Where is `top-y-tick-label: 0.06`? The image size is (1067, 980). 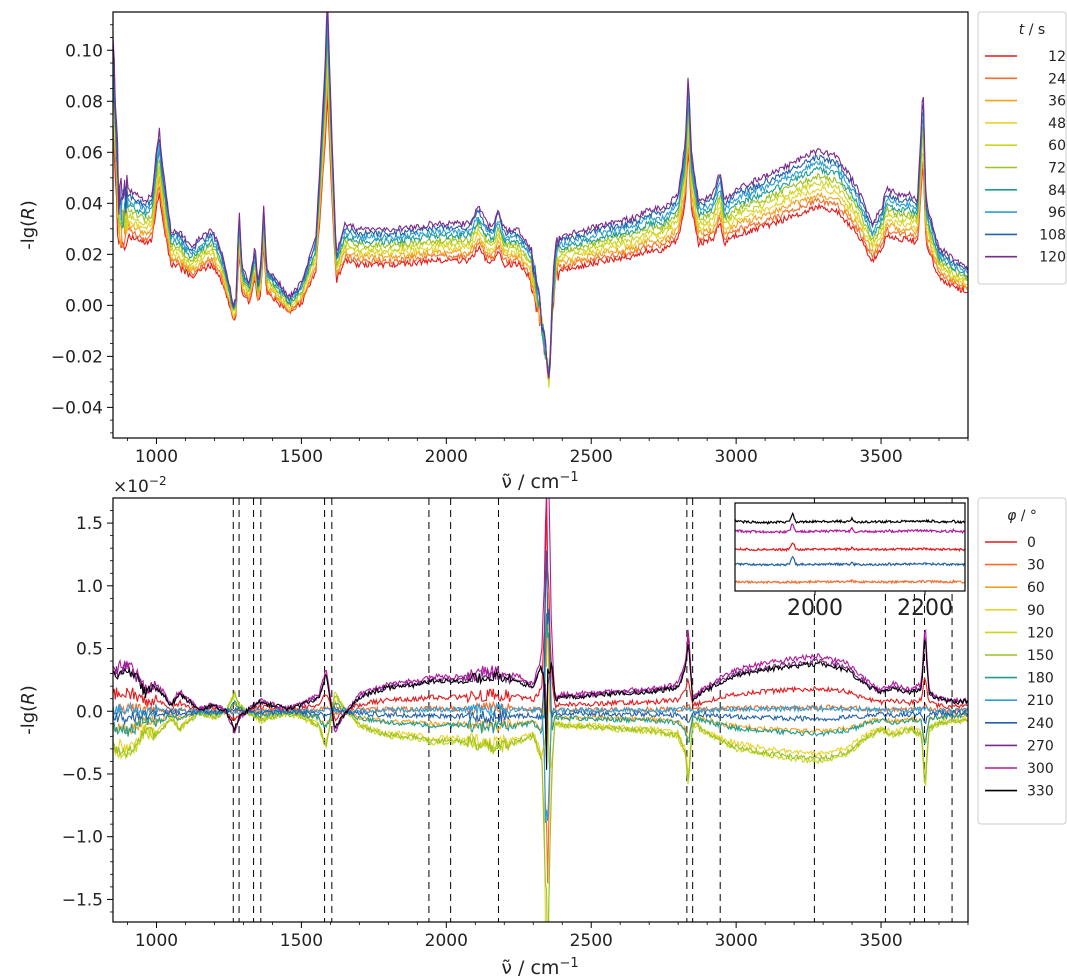 top-y-tick-label: 0.06 is located at coordinates (84, 153).